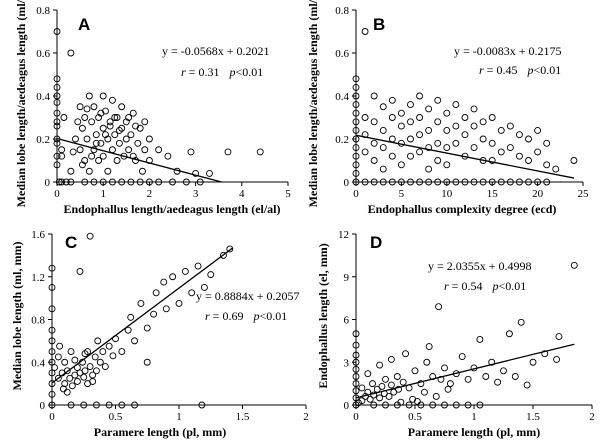 Image resolution: width=600 pixels, height=444 pixels. What do you see at coordinates (43, 11) in the screenshot?
I see `panel-a-y-tick-label: 0.8` at bounding box center [43, 11].